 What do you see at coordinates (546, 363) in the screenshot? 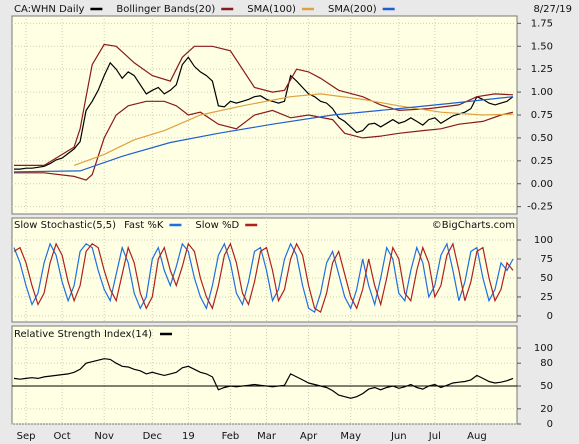
I see `y-tick-label: 80` at bounding box center [546, 363].